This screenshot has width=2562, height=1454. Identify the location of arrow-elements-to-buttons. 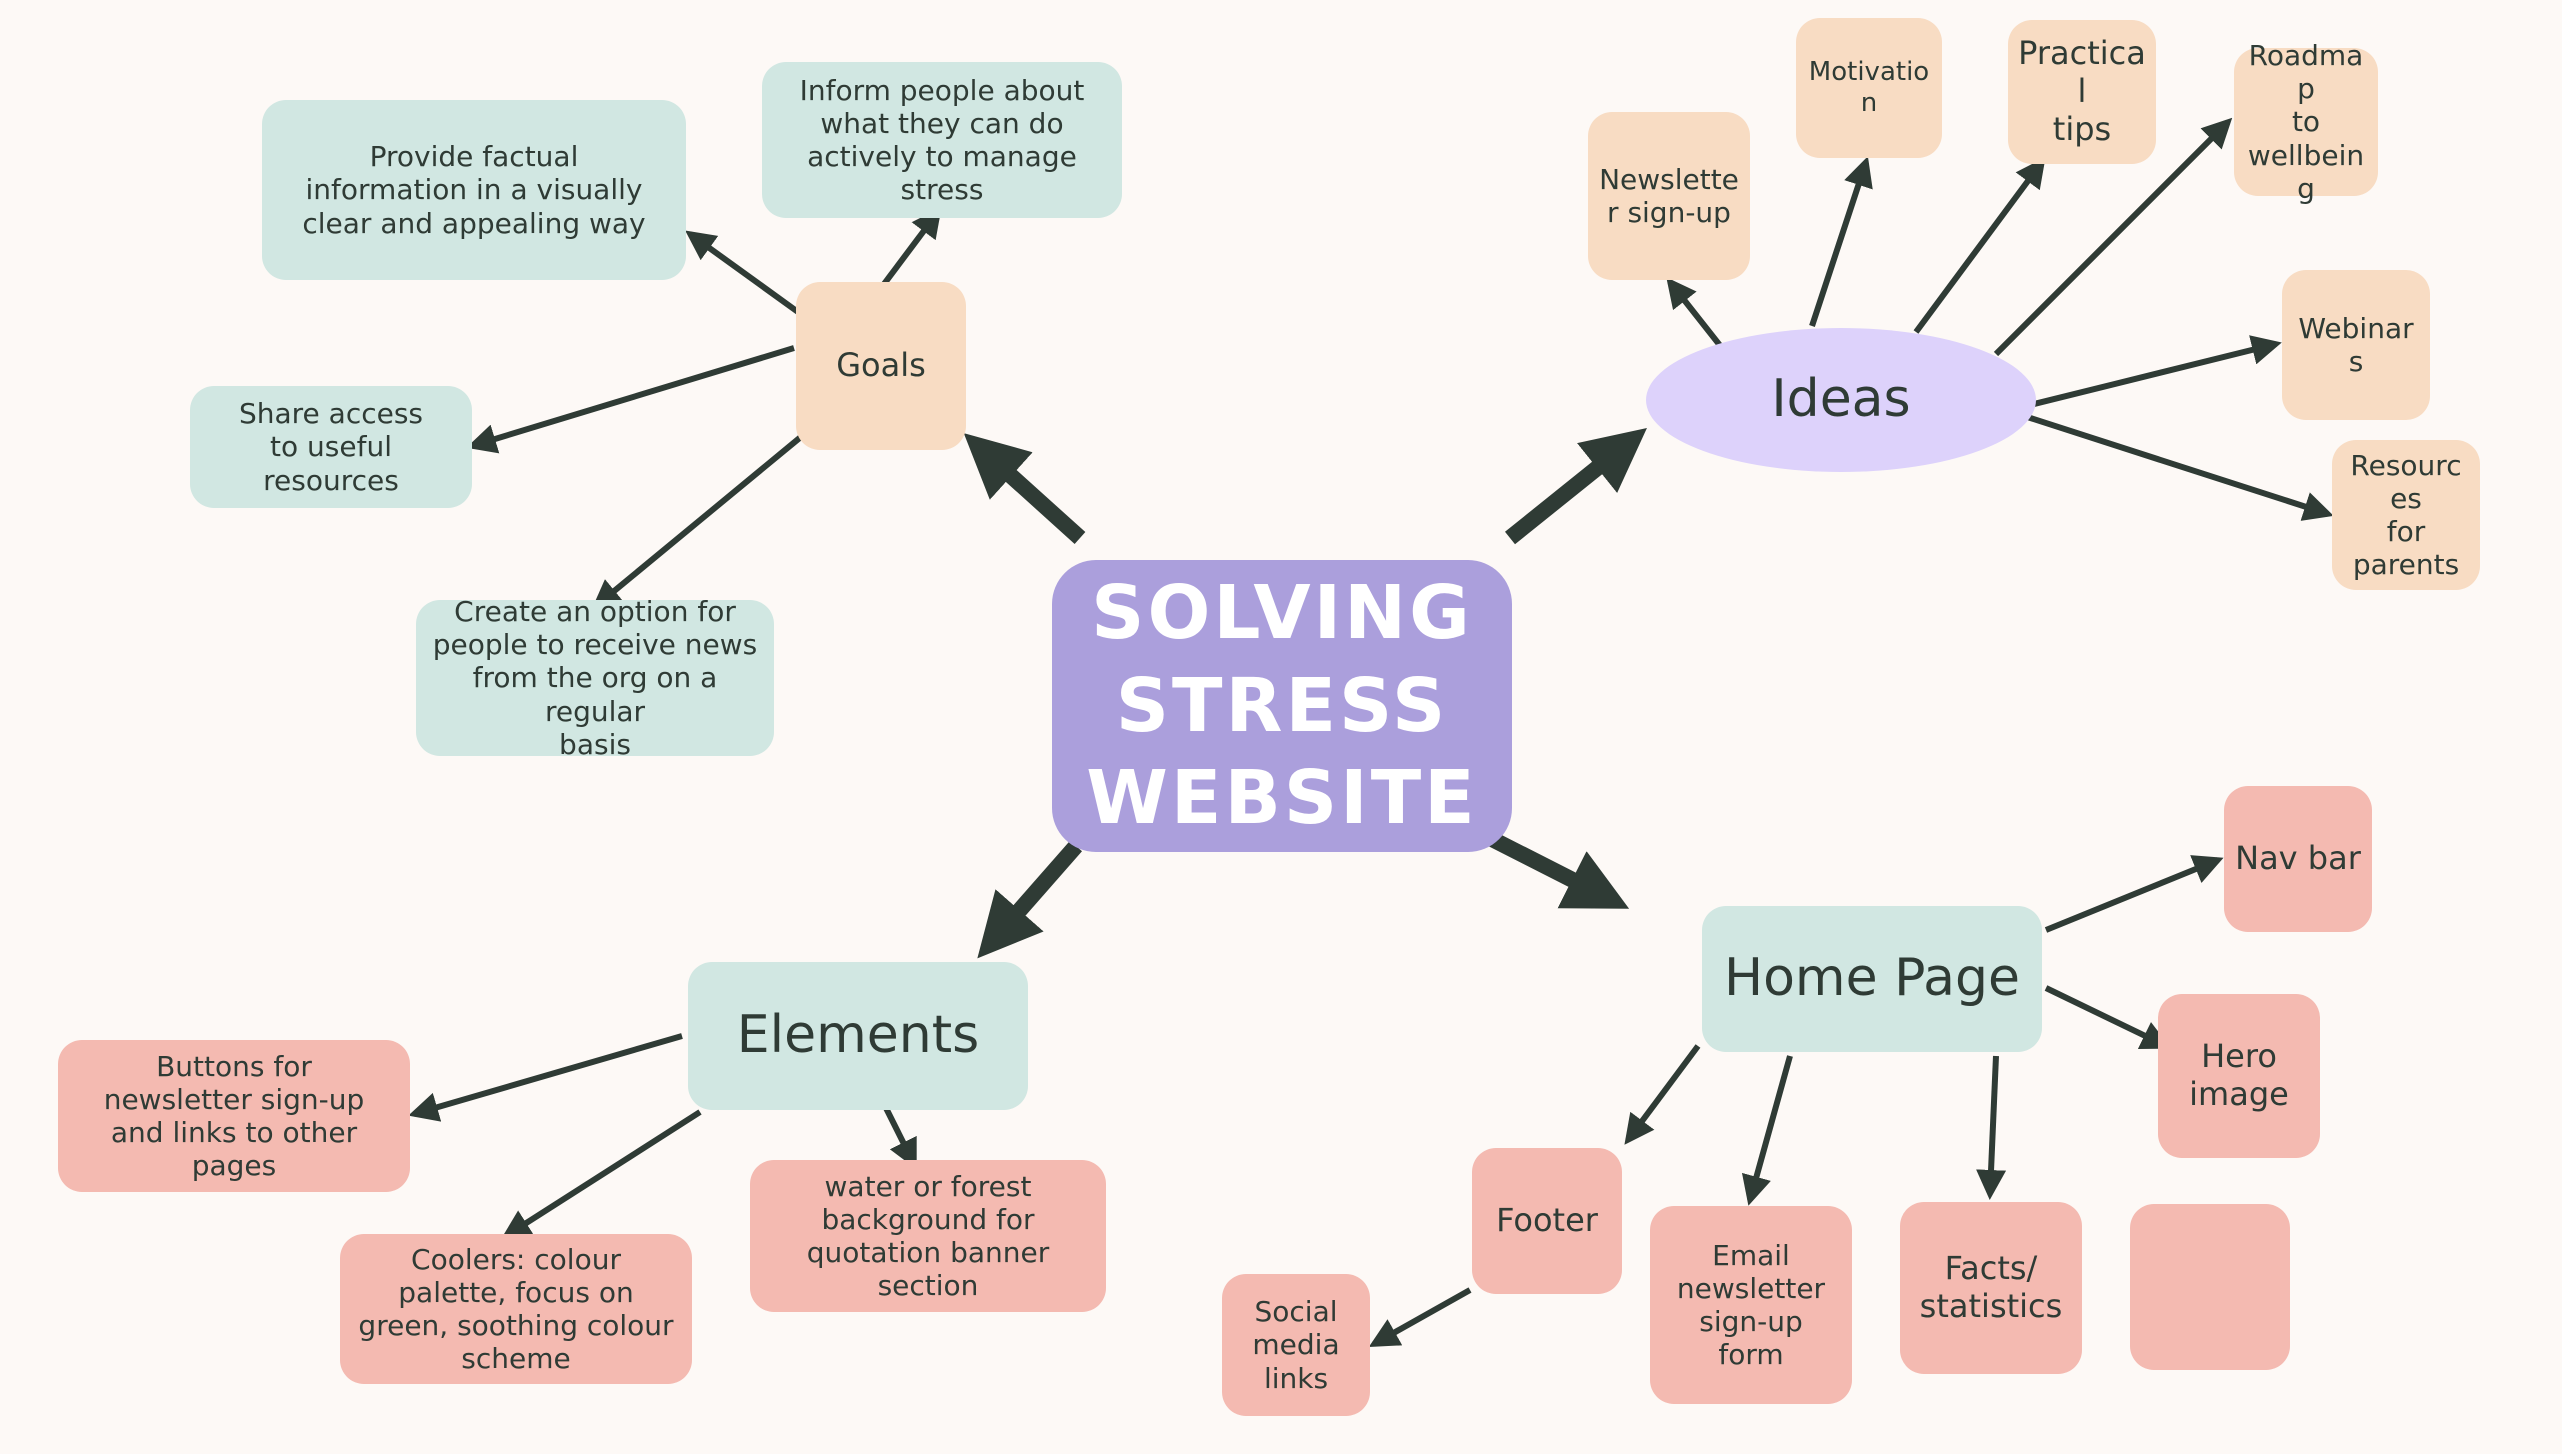
(545, 1077).